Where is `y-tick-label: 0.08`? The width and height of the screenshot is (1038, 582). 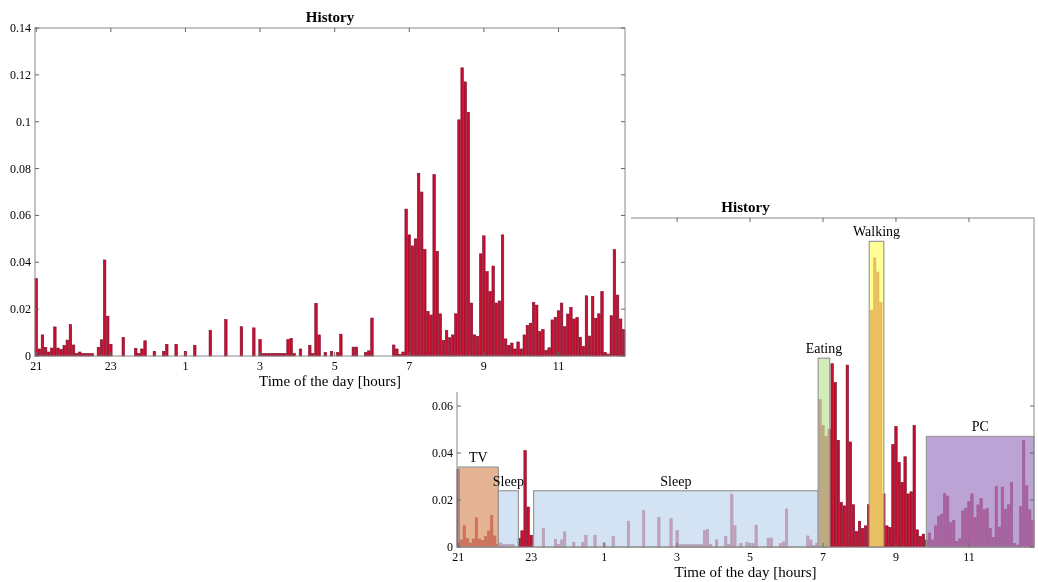
y-tick-label: 0.08 is located at coordinates (20, 168).